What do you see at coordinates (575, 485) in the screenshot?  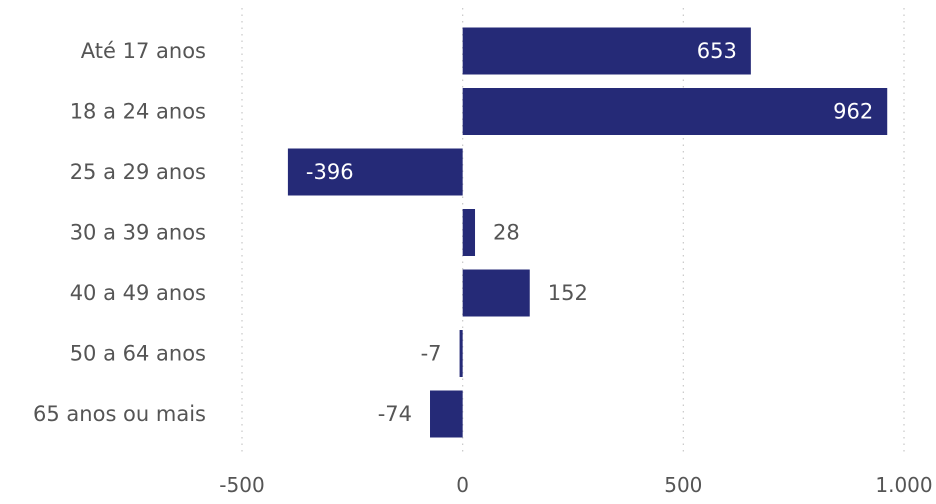 I see `value-axis: -500 0 500 1.000` at bounding box center [575, 485].